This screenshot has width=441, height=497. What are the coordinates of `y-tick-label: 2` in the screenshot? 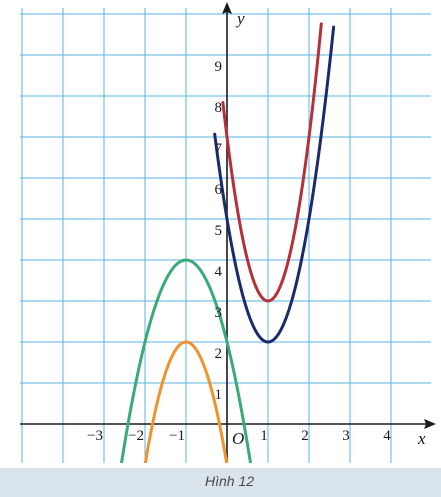 It's located at (219, 354).